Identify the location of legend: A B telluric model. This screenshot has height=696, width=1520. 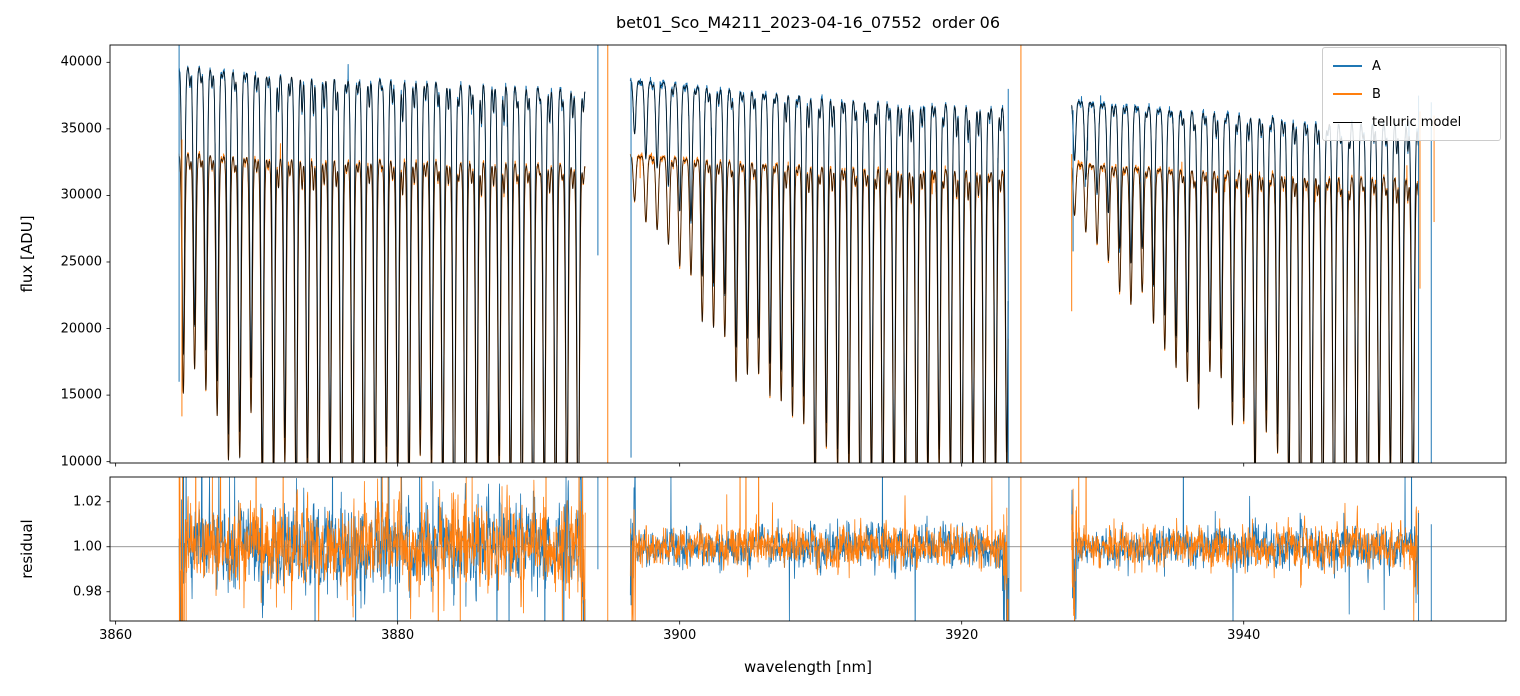
(1411, 94).